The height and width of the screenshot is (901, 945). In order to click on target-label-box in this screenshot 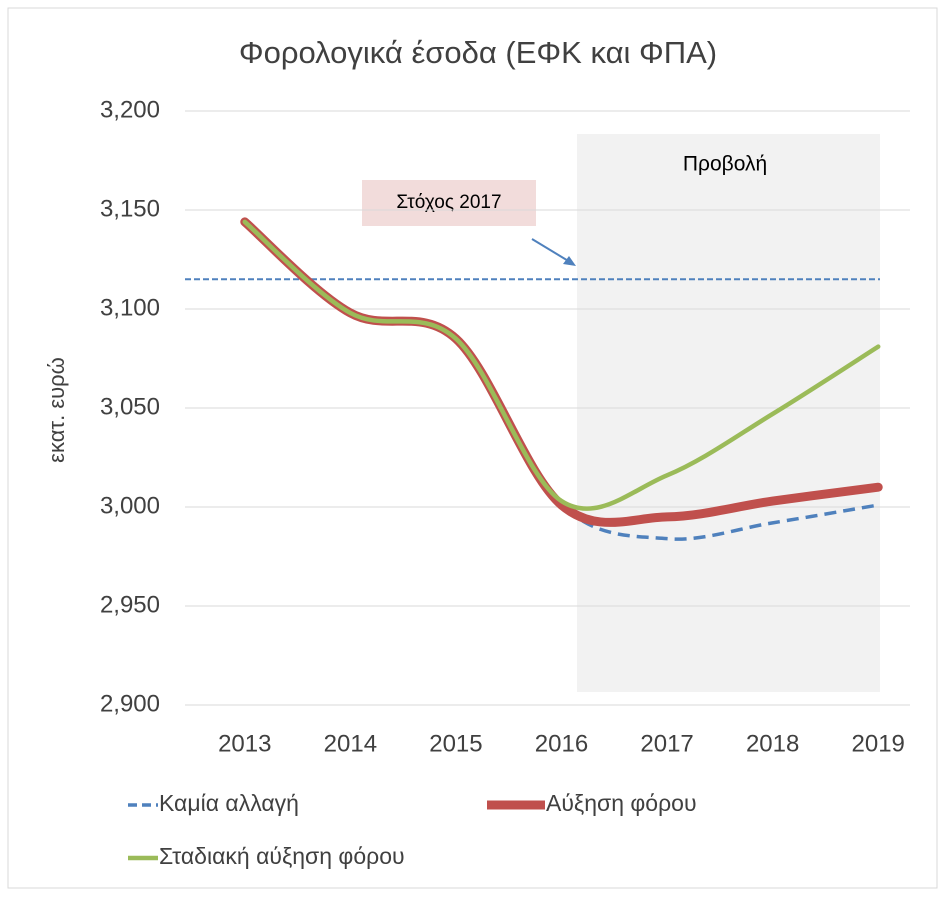, I will do `click(449, 203)`.